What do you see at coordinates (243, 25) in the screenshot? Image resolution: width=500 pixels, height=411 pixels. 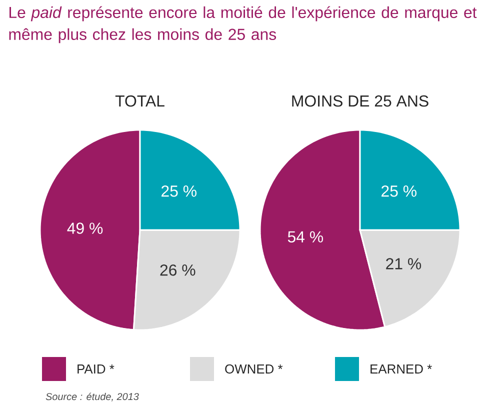 I see `chart-title: Le paid représente encore la moitié de l'expérience de marque et même plus chez les moins de 25 ans` at bounding box center [243, 25].